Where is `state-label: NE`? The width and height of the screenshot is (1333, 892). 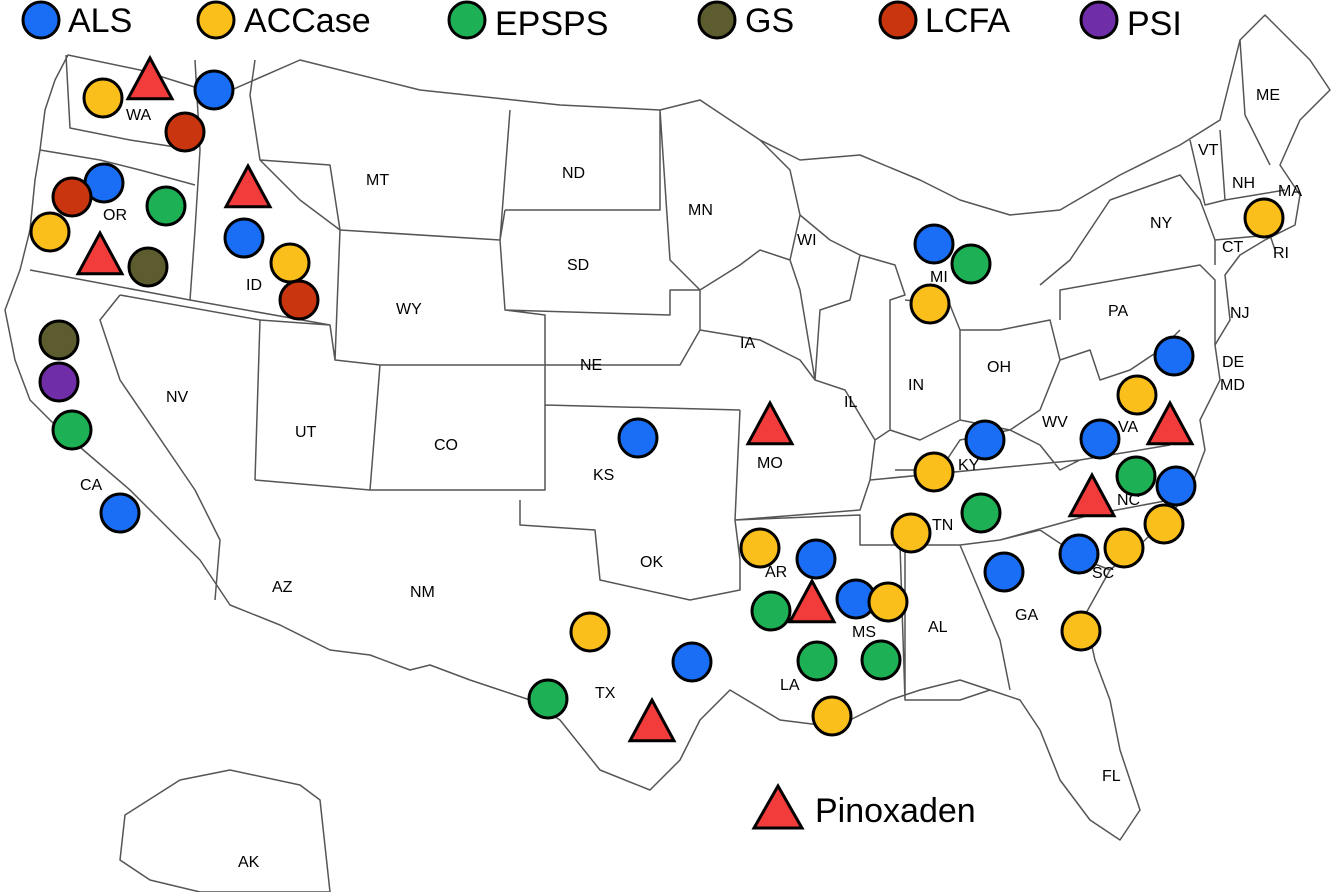
state-label: NE is located at coordinates (591, 365).